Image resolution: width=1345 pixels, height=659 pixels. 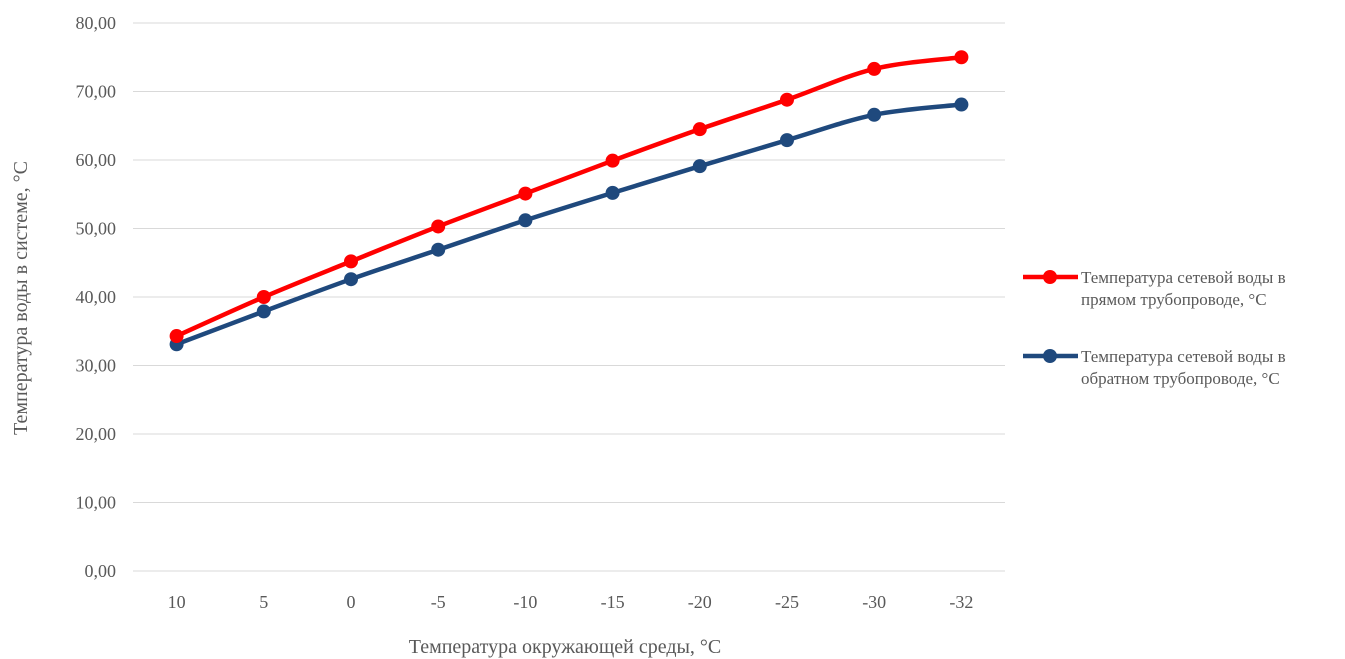 I want to click on x-tick-label: -30, so click(x=874, y=602).